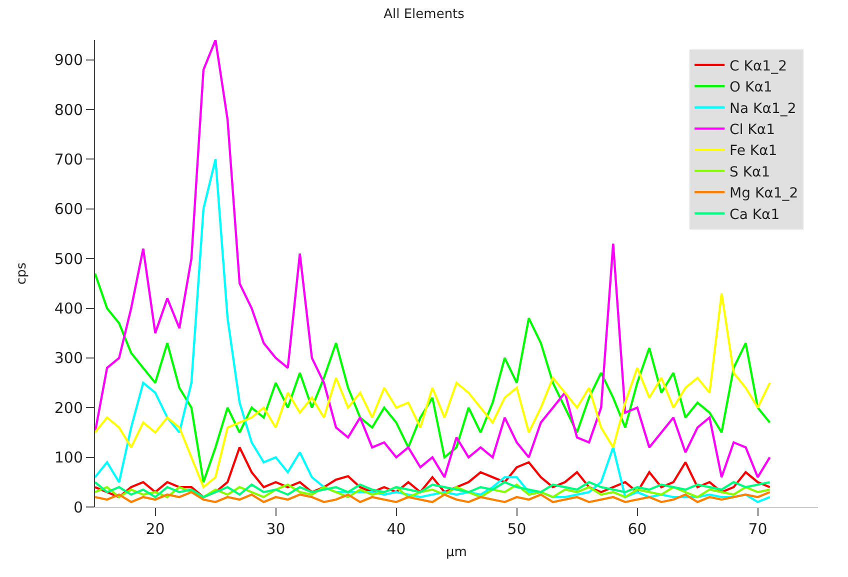 The height and width of the screenshot is (577, 848). I want to click on y-tick-label: 200, so click(68, 407).